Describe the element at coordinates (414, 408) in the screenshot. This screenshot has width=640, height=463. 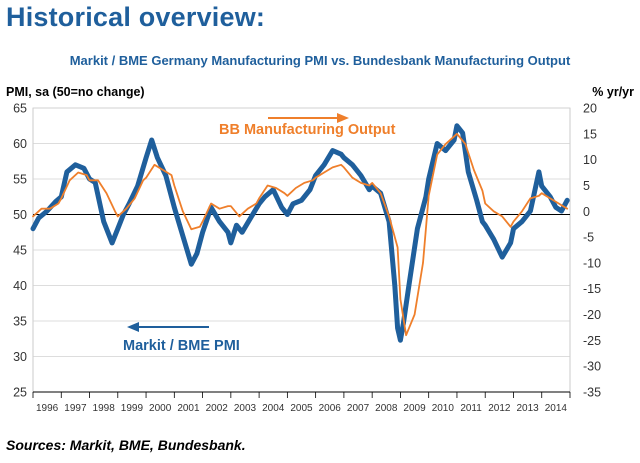
I see `x-tick-label: 2009` at that location.